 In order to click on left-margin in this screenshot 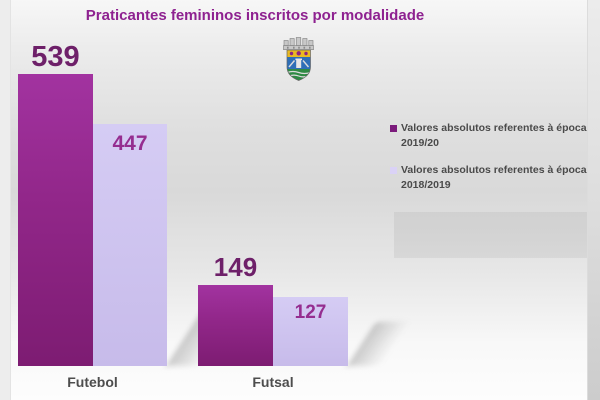, I will do `click(5, 200)`.